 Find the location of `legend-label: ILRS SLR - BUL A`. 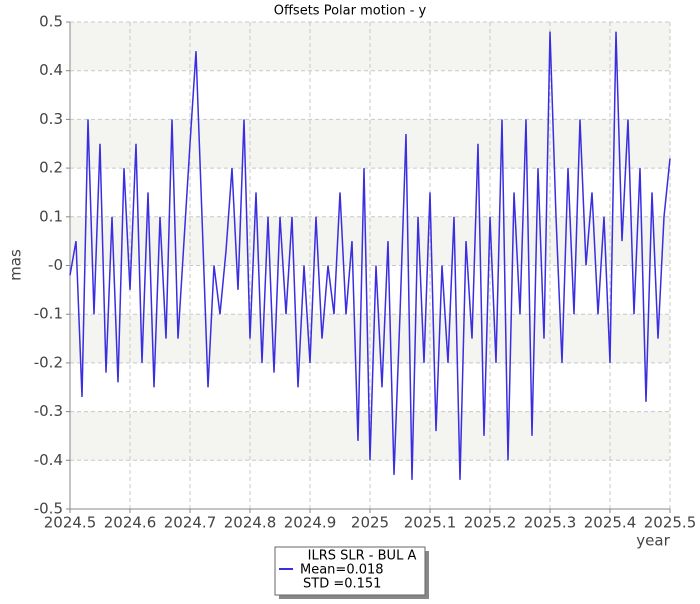

legend-label: ILRS SLR - BUL A is located at coordinates (362, 556).